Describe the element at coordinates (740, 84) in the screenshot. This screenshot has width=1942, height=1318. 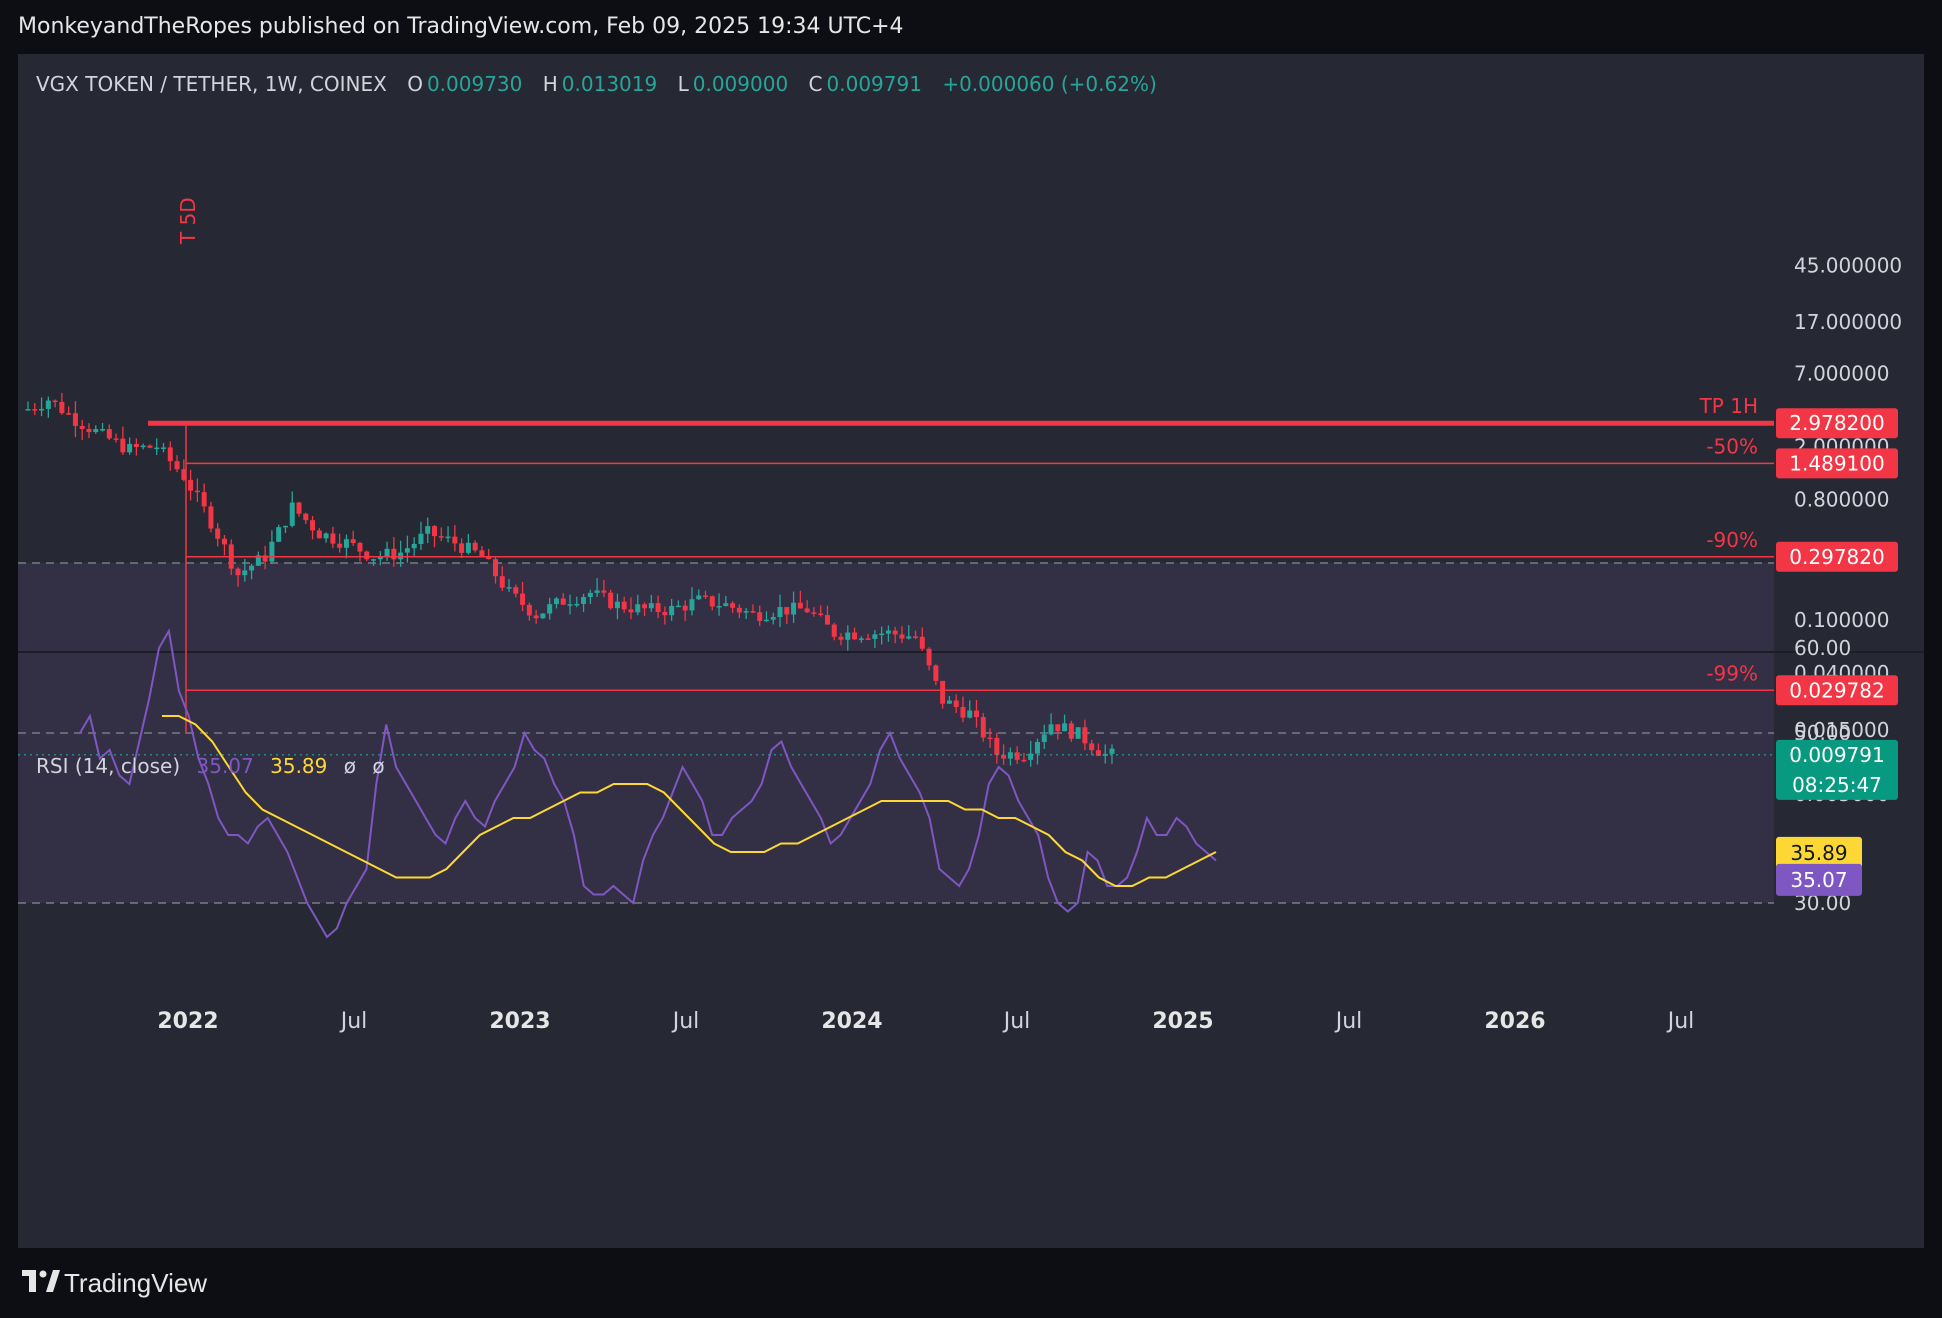
I see `low-value: 0.009000` at that location.